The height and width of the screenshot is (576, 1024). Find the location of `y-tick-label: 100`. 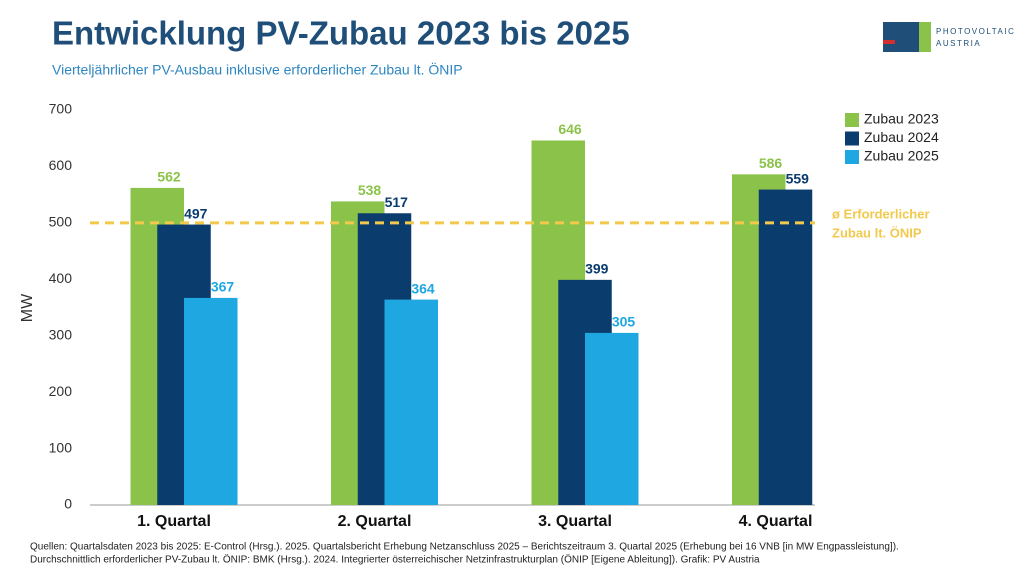

y-tick-label: 100 is located at coordinates (61, 447).